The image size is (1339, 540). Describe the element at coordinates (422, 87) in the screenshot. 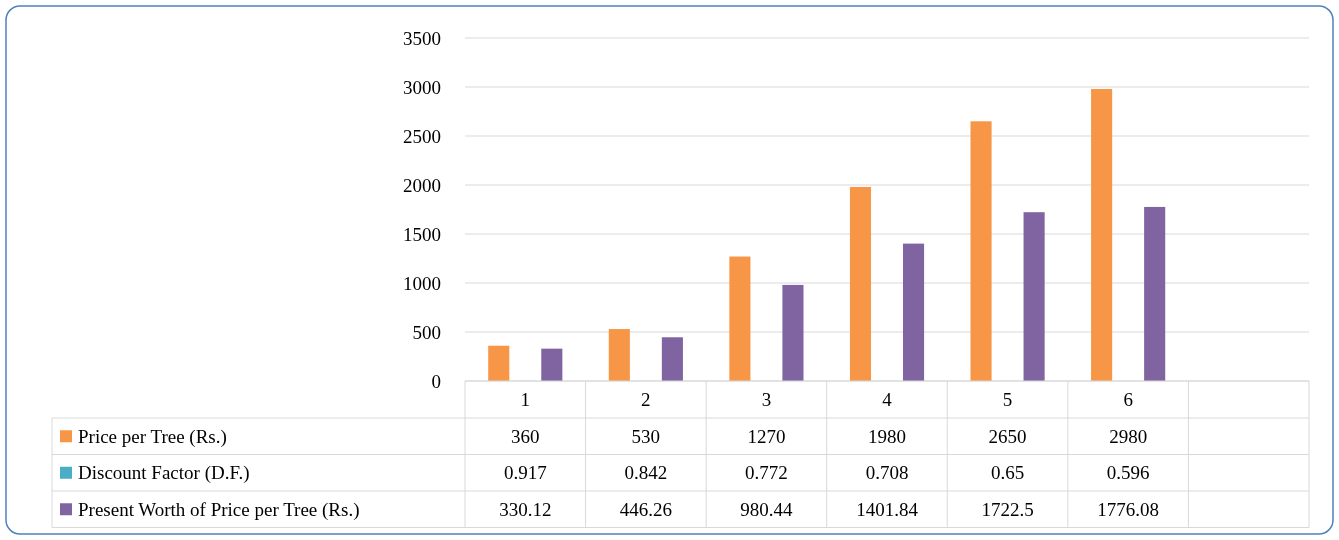

I see `y-tick-label: 3000` at that location.